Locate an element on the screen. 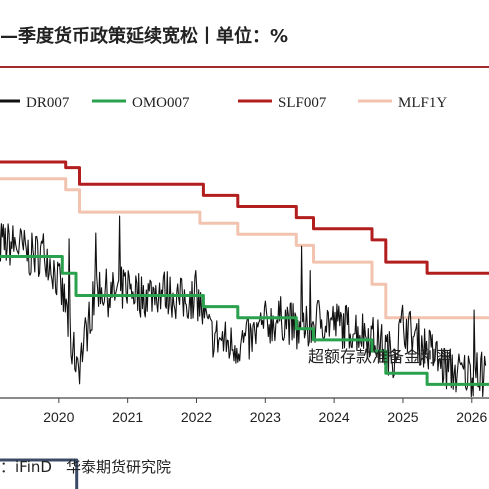 The width and height of the screenshot is (489, 489). x-tick-label: 2022 is located at coordinates (196, 417).